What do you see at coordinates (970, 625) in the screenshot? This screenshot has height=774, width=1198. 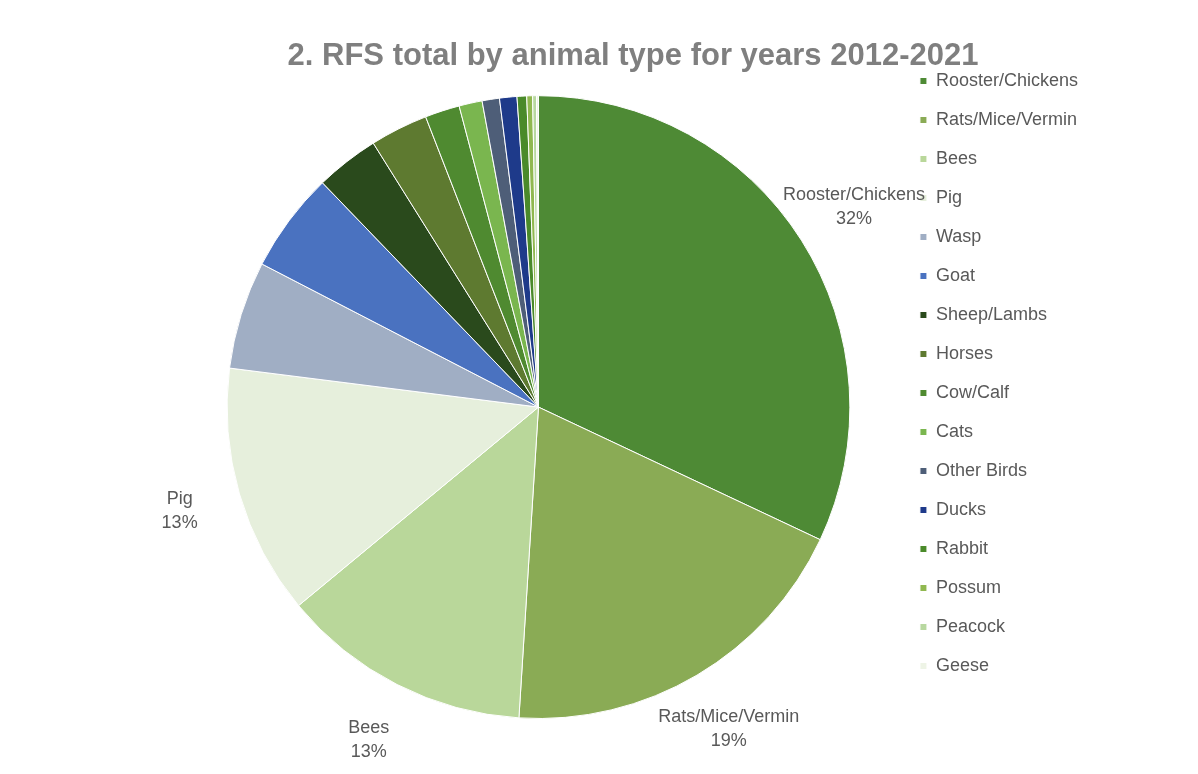 I see `legend-label: Peacock` at bounding box center [970, 625].